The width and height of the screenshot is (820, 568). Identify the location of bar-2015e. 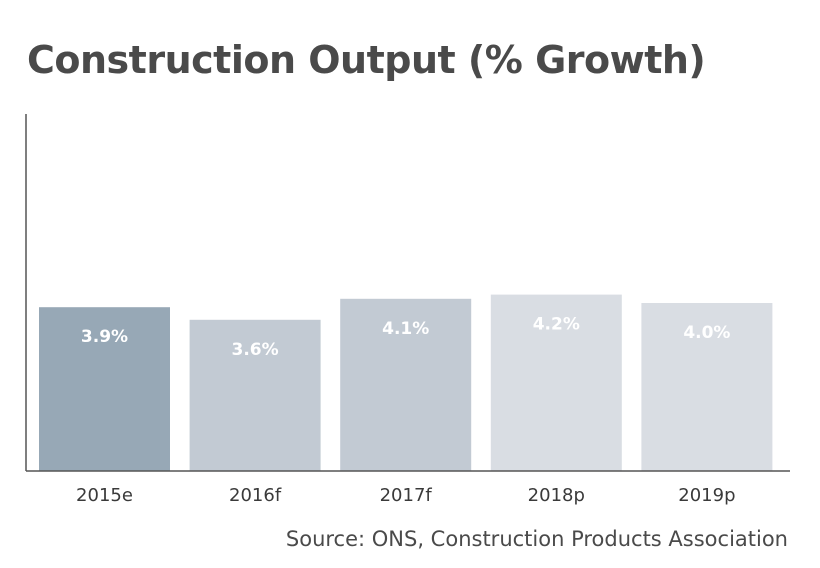
(104, 389).